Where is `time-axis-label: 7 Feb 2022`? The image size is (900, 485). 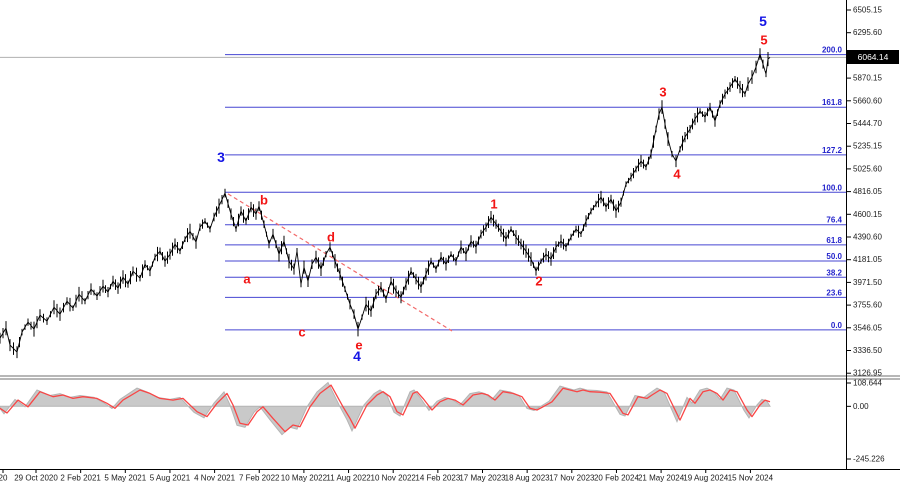
time-axis-label: 7 Feb 2022 is located at coordinates (259, 478).